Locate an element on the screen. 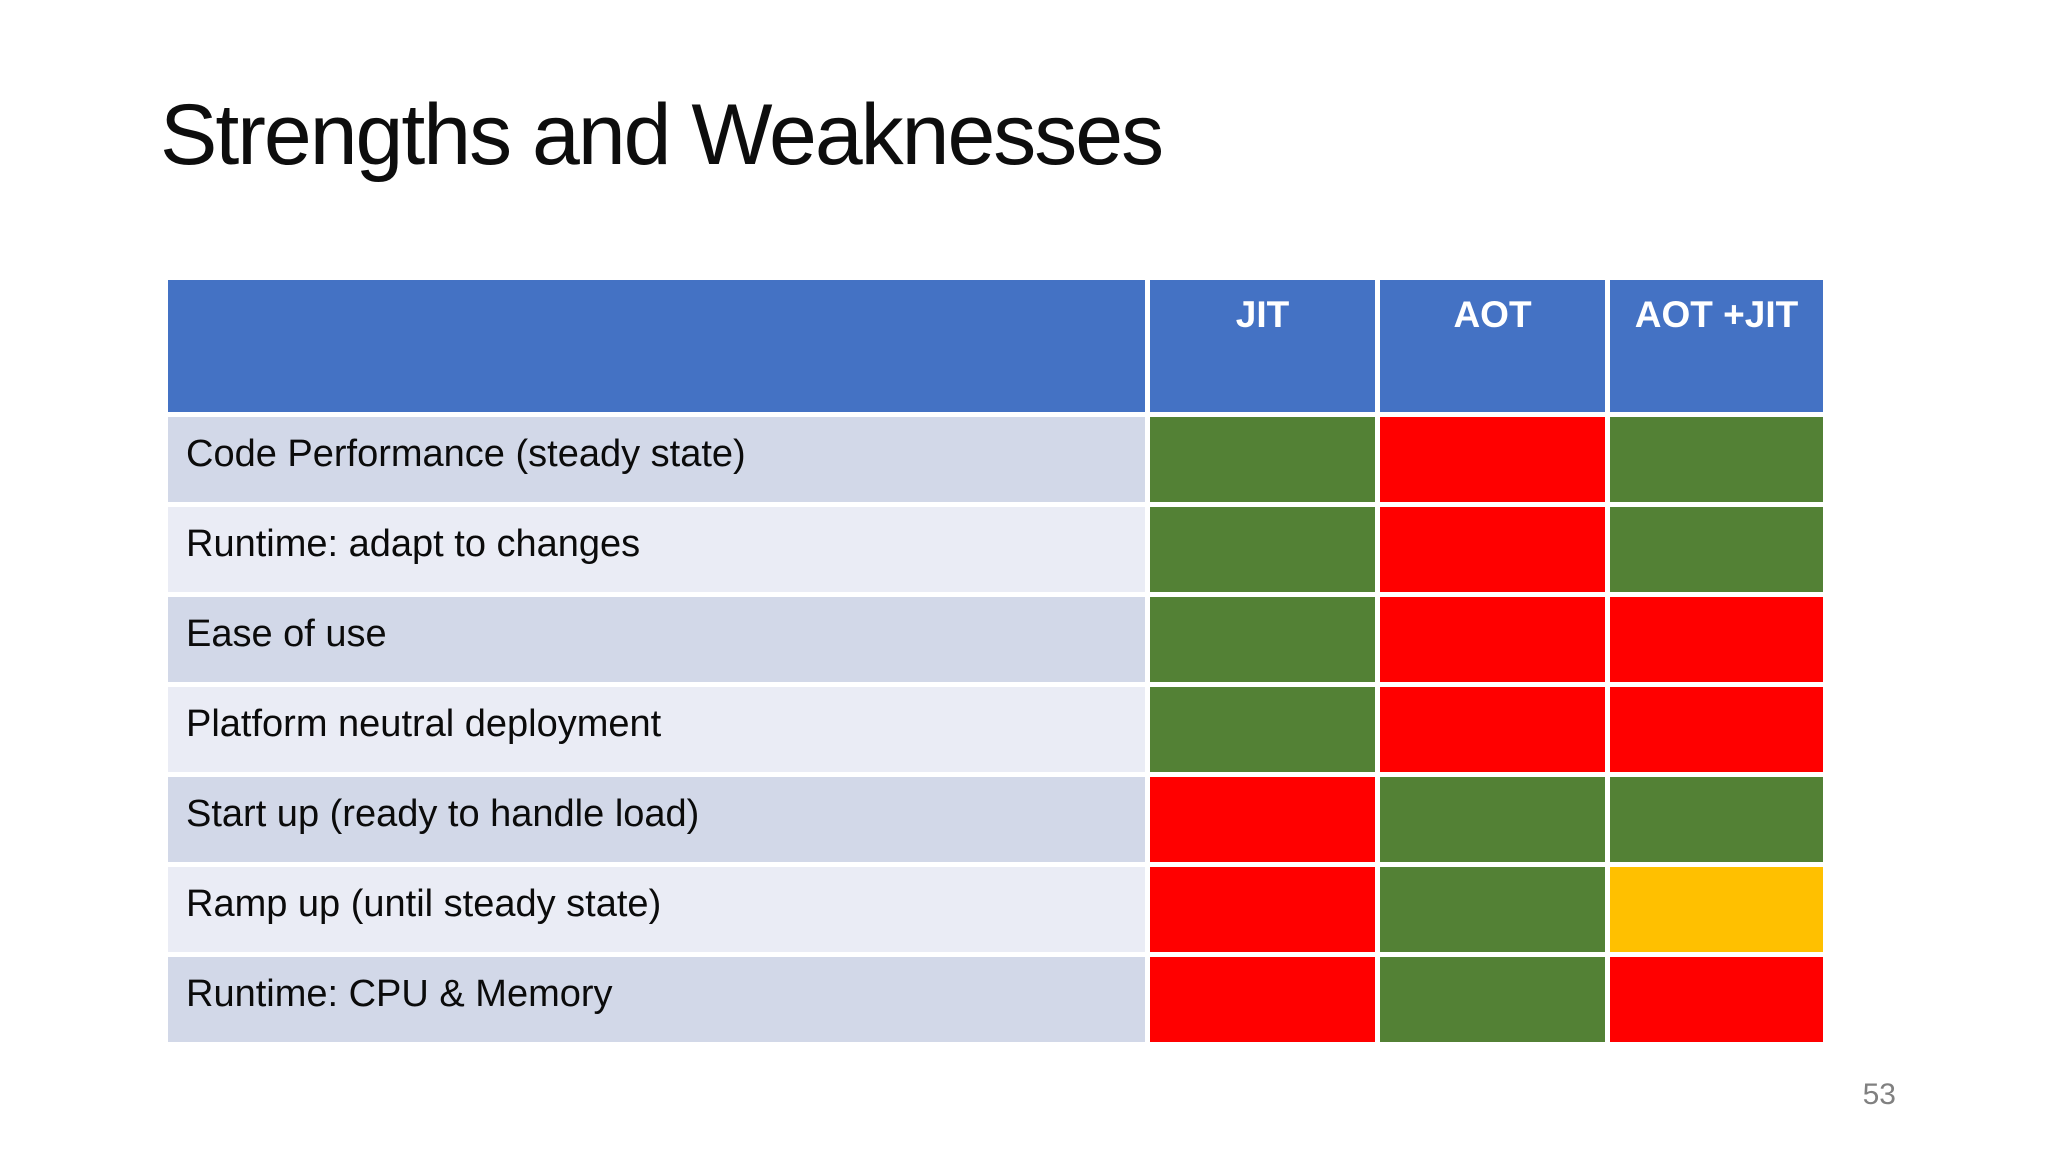 The height and width of the screenshot is (1152, 2048). column-header-aot: AOT is located at coordinates (1492, 346).